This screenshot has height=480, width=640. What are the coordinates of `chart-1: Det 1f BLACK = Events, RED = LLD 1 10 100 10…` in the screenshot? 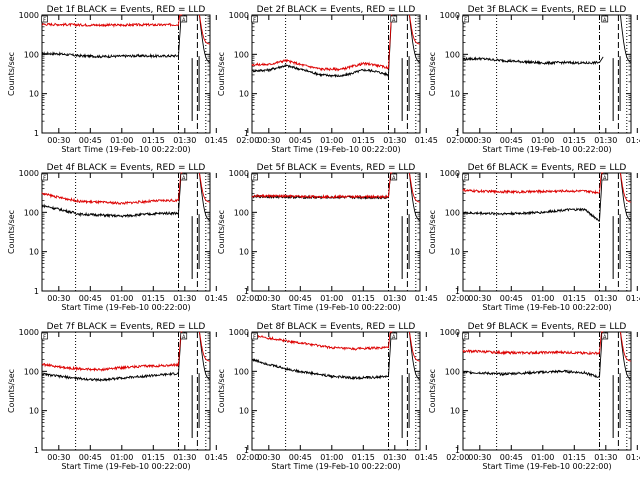 It's located at (133, 79).